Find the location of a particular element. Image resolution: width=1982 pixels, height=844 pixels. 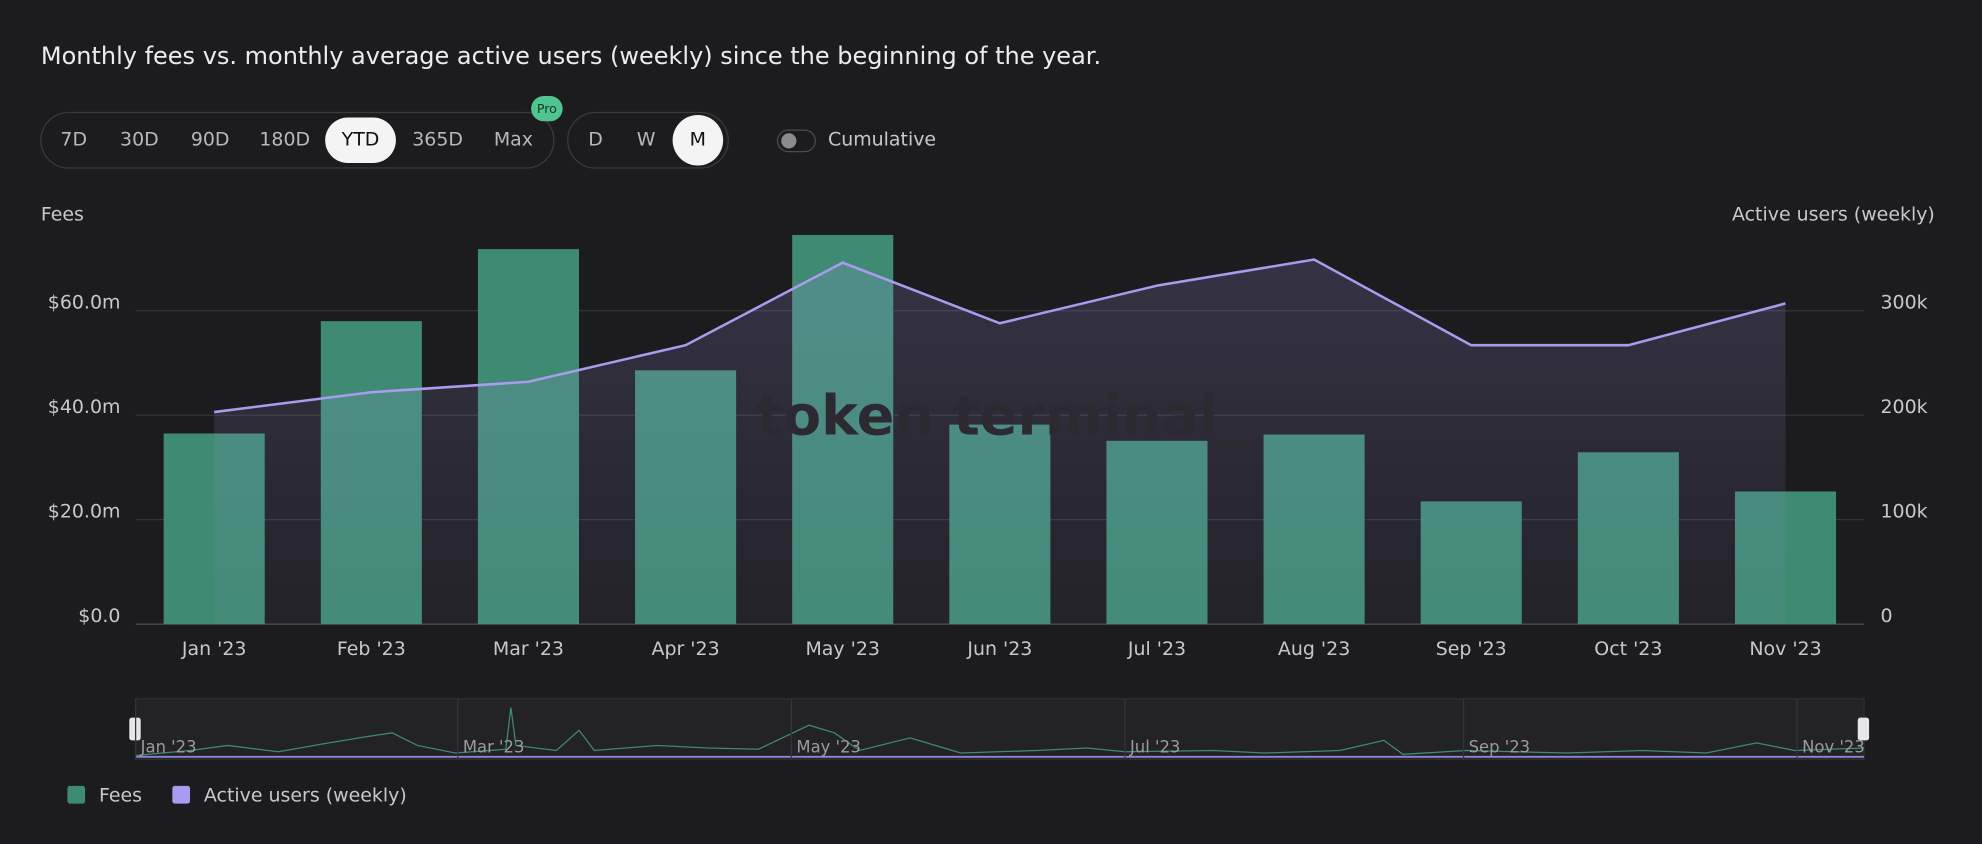

navigator-box is located at coordinates (999, 729).